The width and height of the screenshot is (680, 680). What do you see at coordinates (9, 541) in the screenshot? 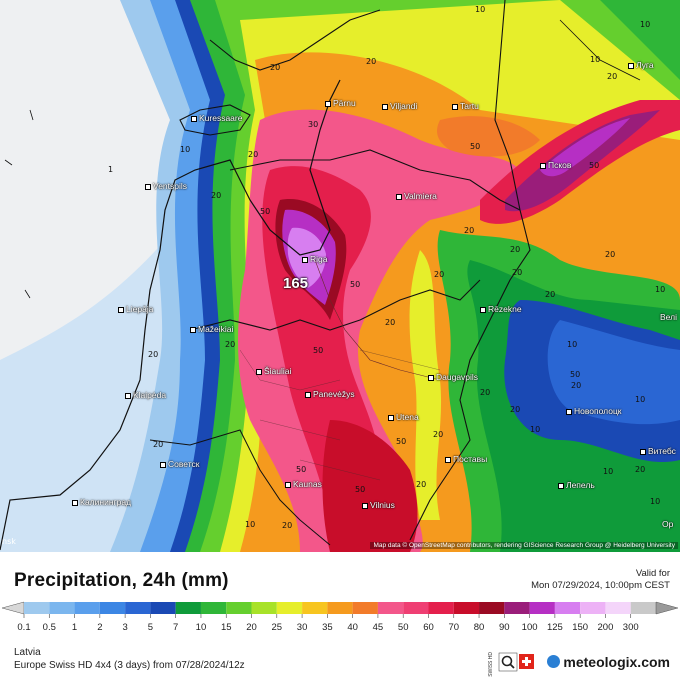
I see `edge-label: nsk` at bounding box center [9, 541].